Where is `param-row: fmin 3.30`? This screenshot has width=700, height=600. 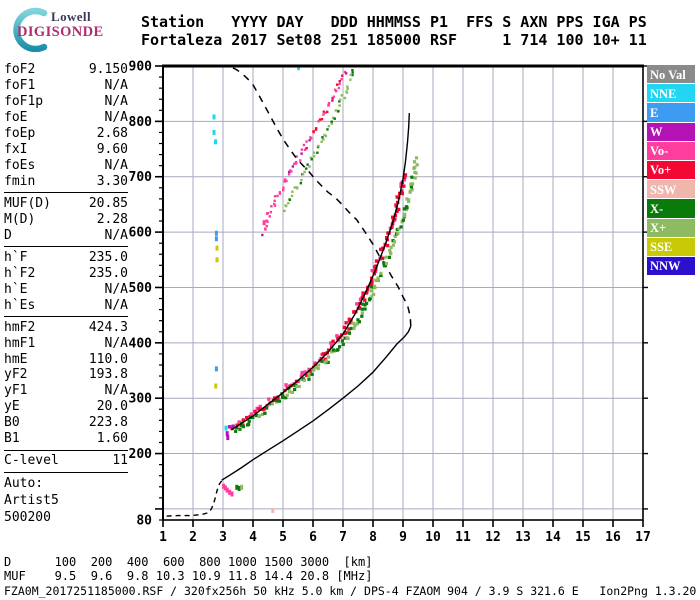 param-row: fmin 3.30 is located at coordinates (66, 182).